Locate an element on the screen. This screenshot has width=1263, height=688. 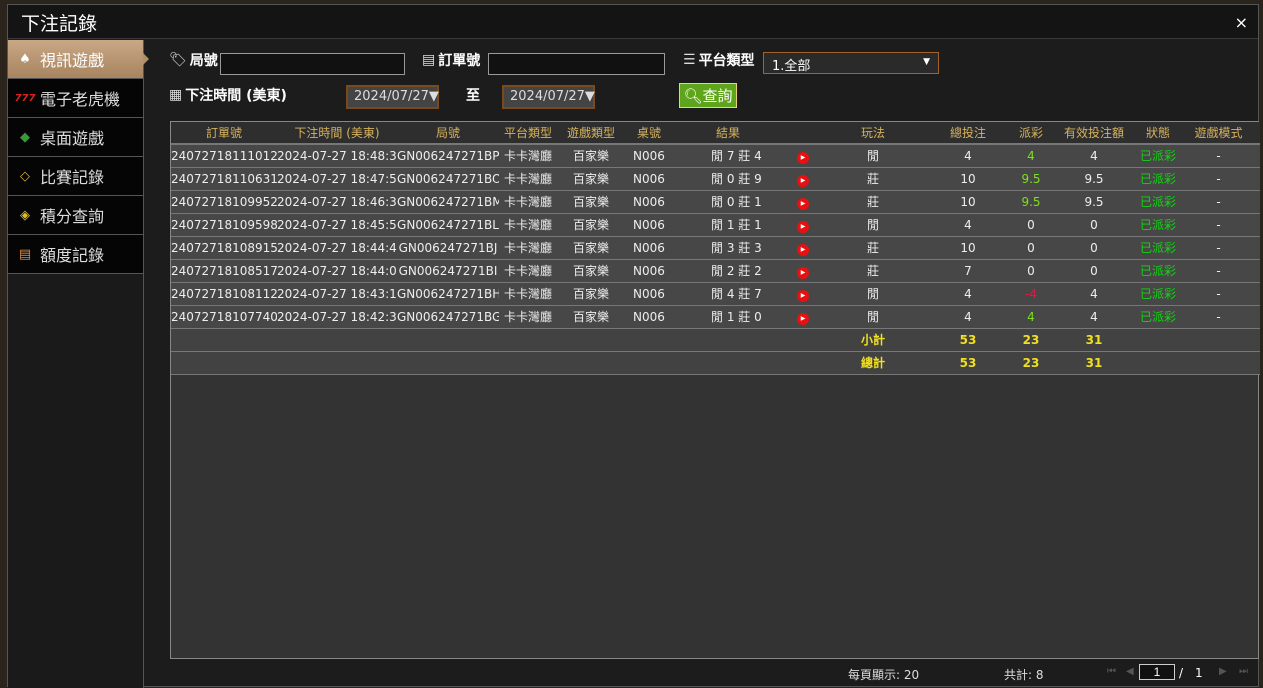
next-page-icon: ▶ is located at coordinates (1223, 671).